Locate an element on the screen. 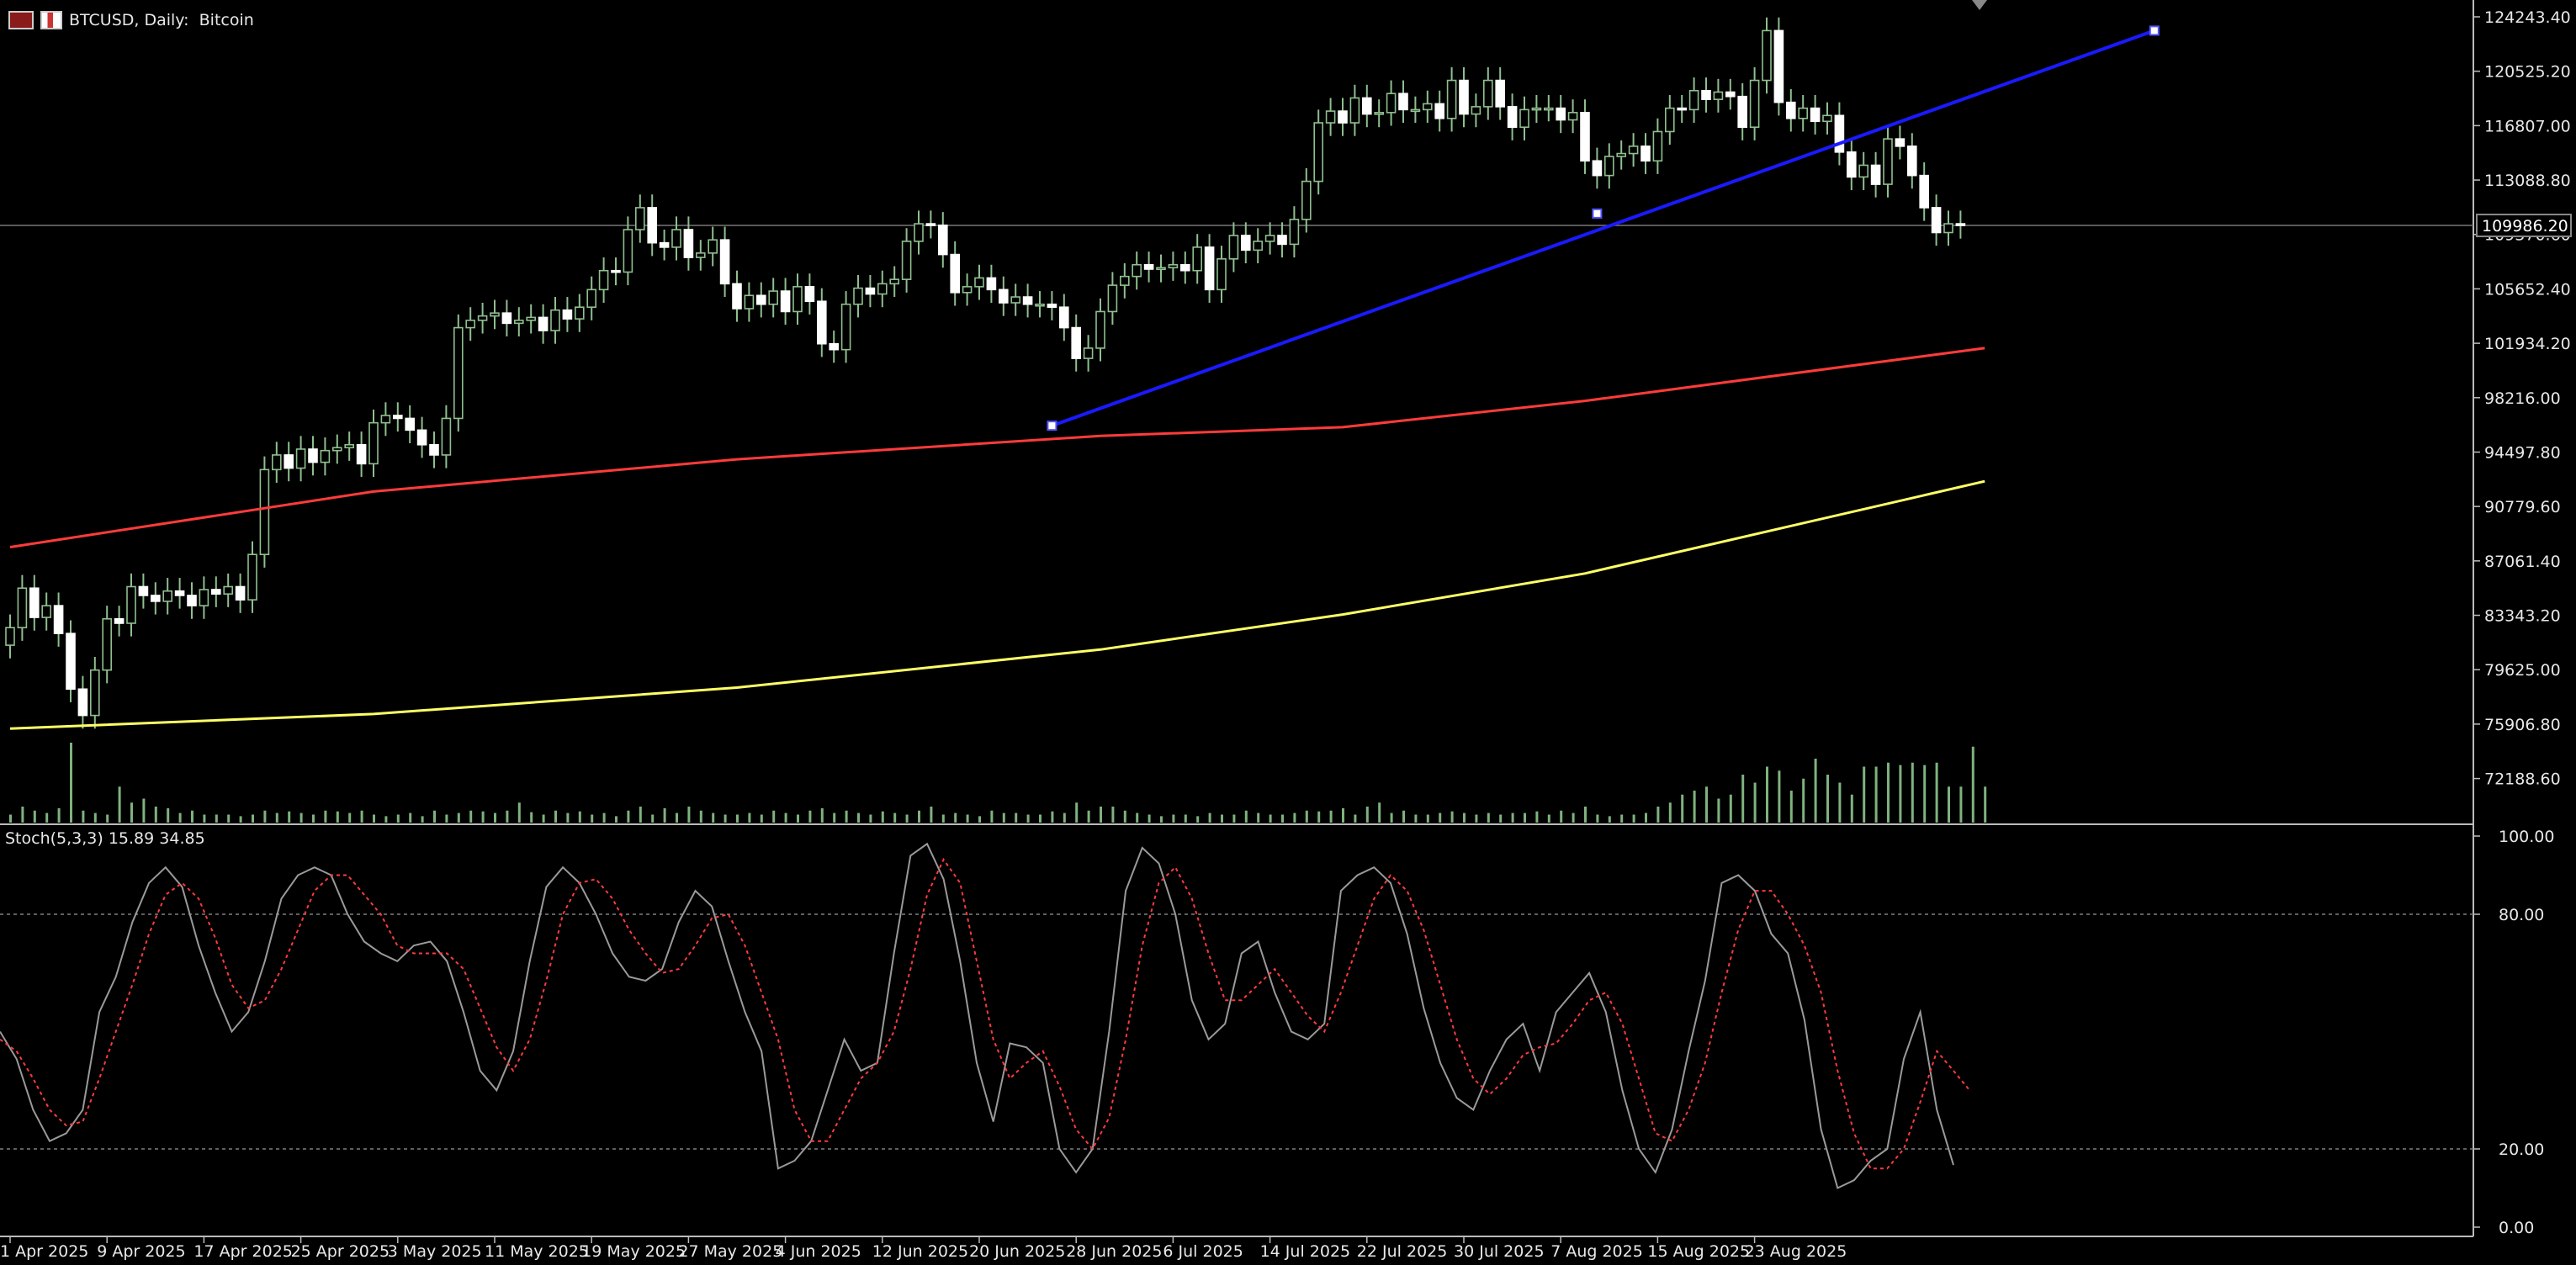 The image size is (2576, 1265). trendline-handle is located at coordinates (1597, 213).